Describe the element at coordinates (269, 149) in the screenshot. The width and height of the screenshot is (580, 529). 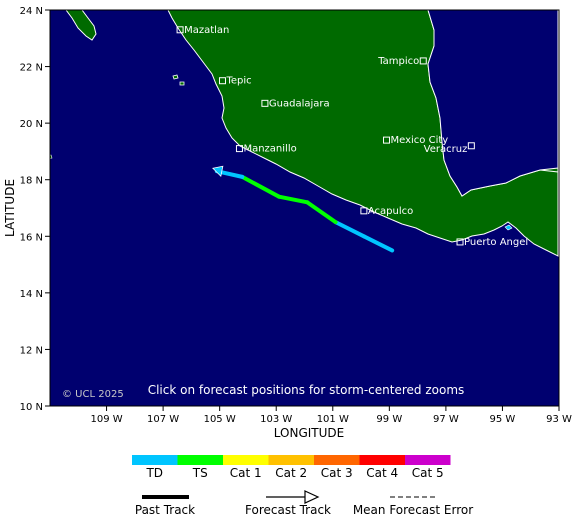
I see `city-label: Manzanillo` at that location.